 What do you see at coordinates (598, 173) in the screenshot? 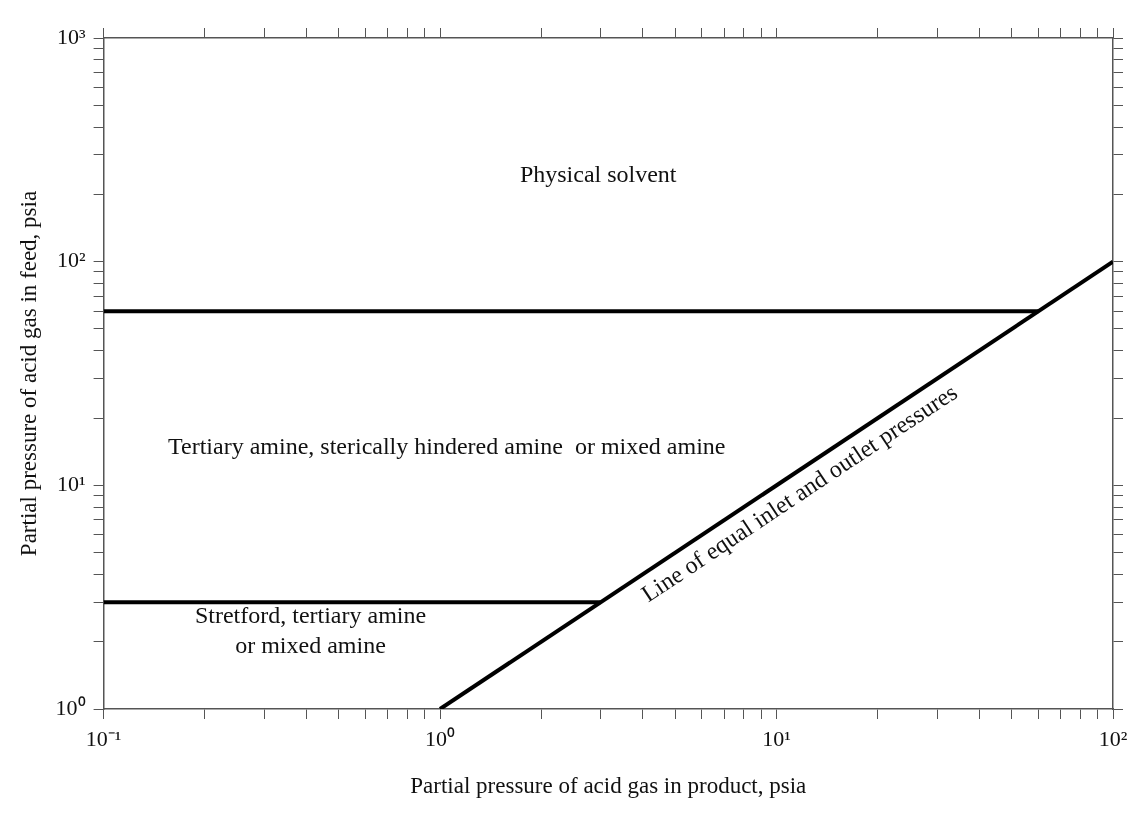
I see `annotation: Physical solvent` at bounding box center [598, 173].